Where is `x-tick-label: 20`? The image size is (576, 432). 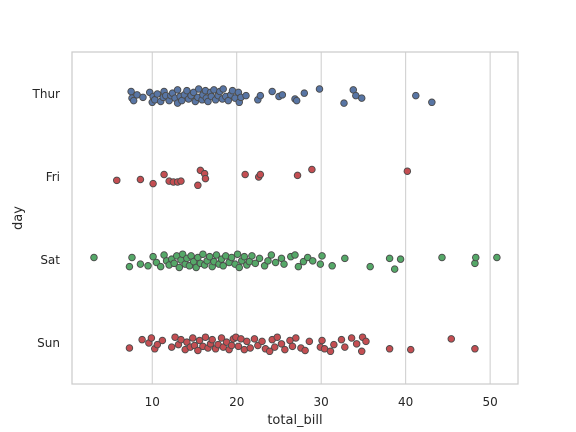 x-tick-label: 20 is located at coordinates (236, 402).